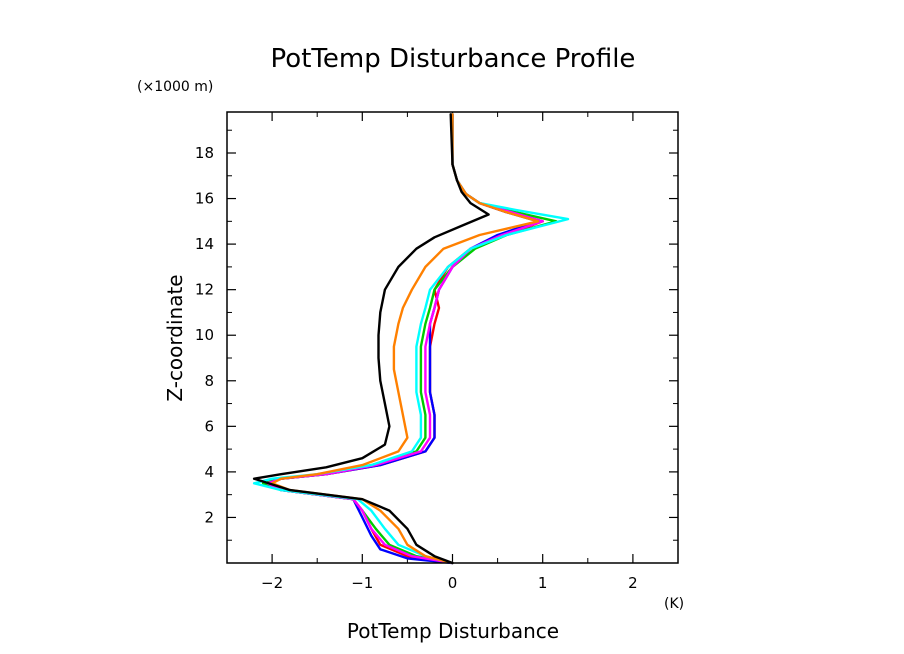  I want to click on y-tick-label: 2, so click(209, 517).